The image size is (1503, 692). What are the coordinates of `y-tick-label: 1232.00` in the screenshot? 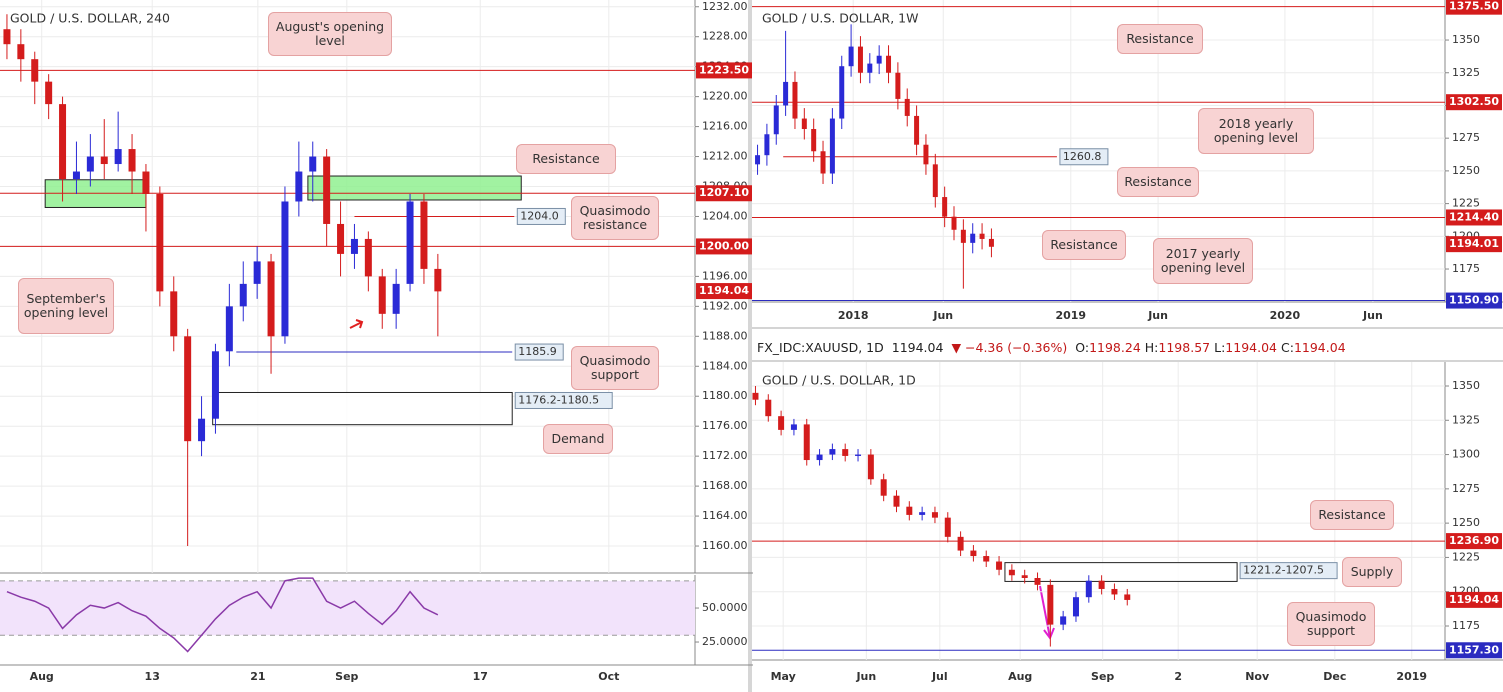 It's located at (725, 6).